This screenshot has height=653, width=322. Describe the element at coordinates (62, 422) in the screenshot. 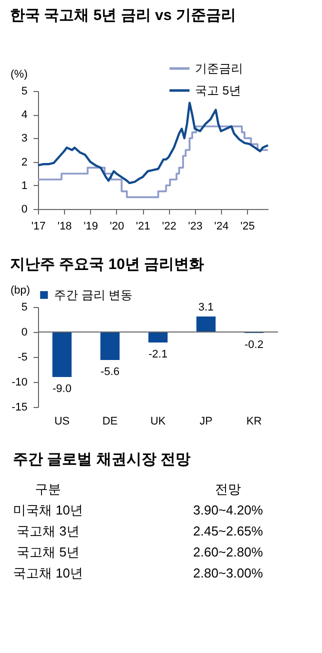

I see `x-tick-label: US` at that location.